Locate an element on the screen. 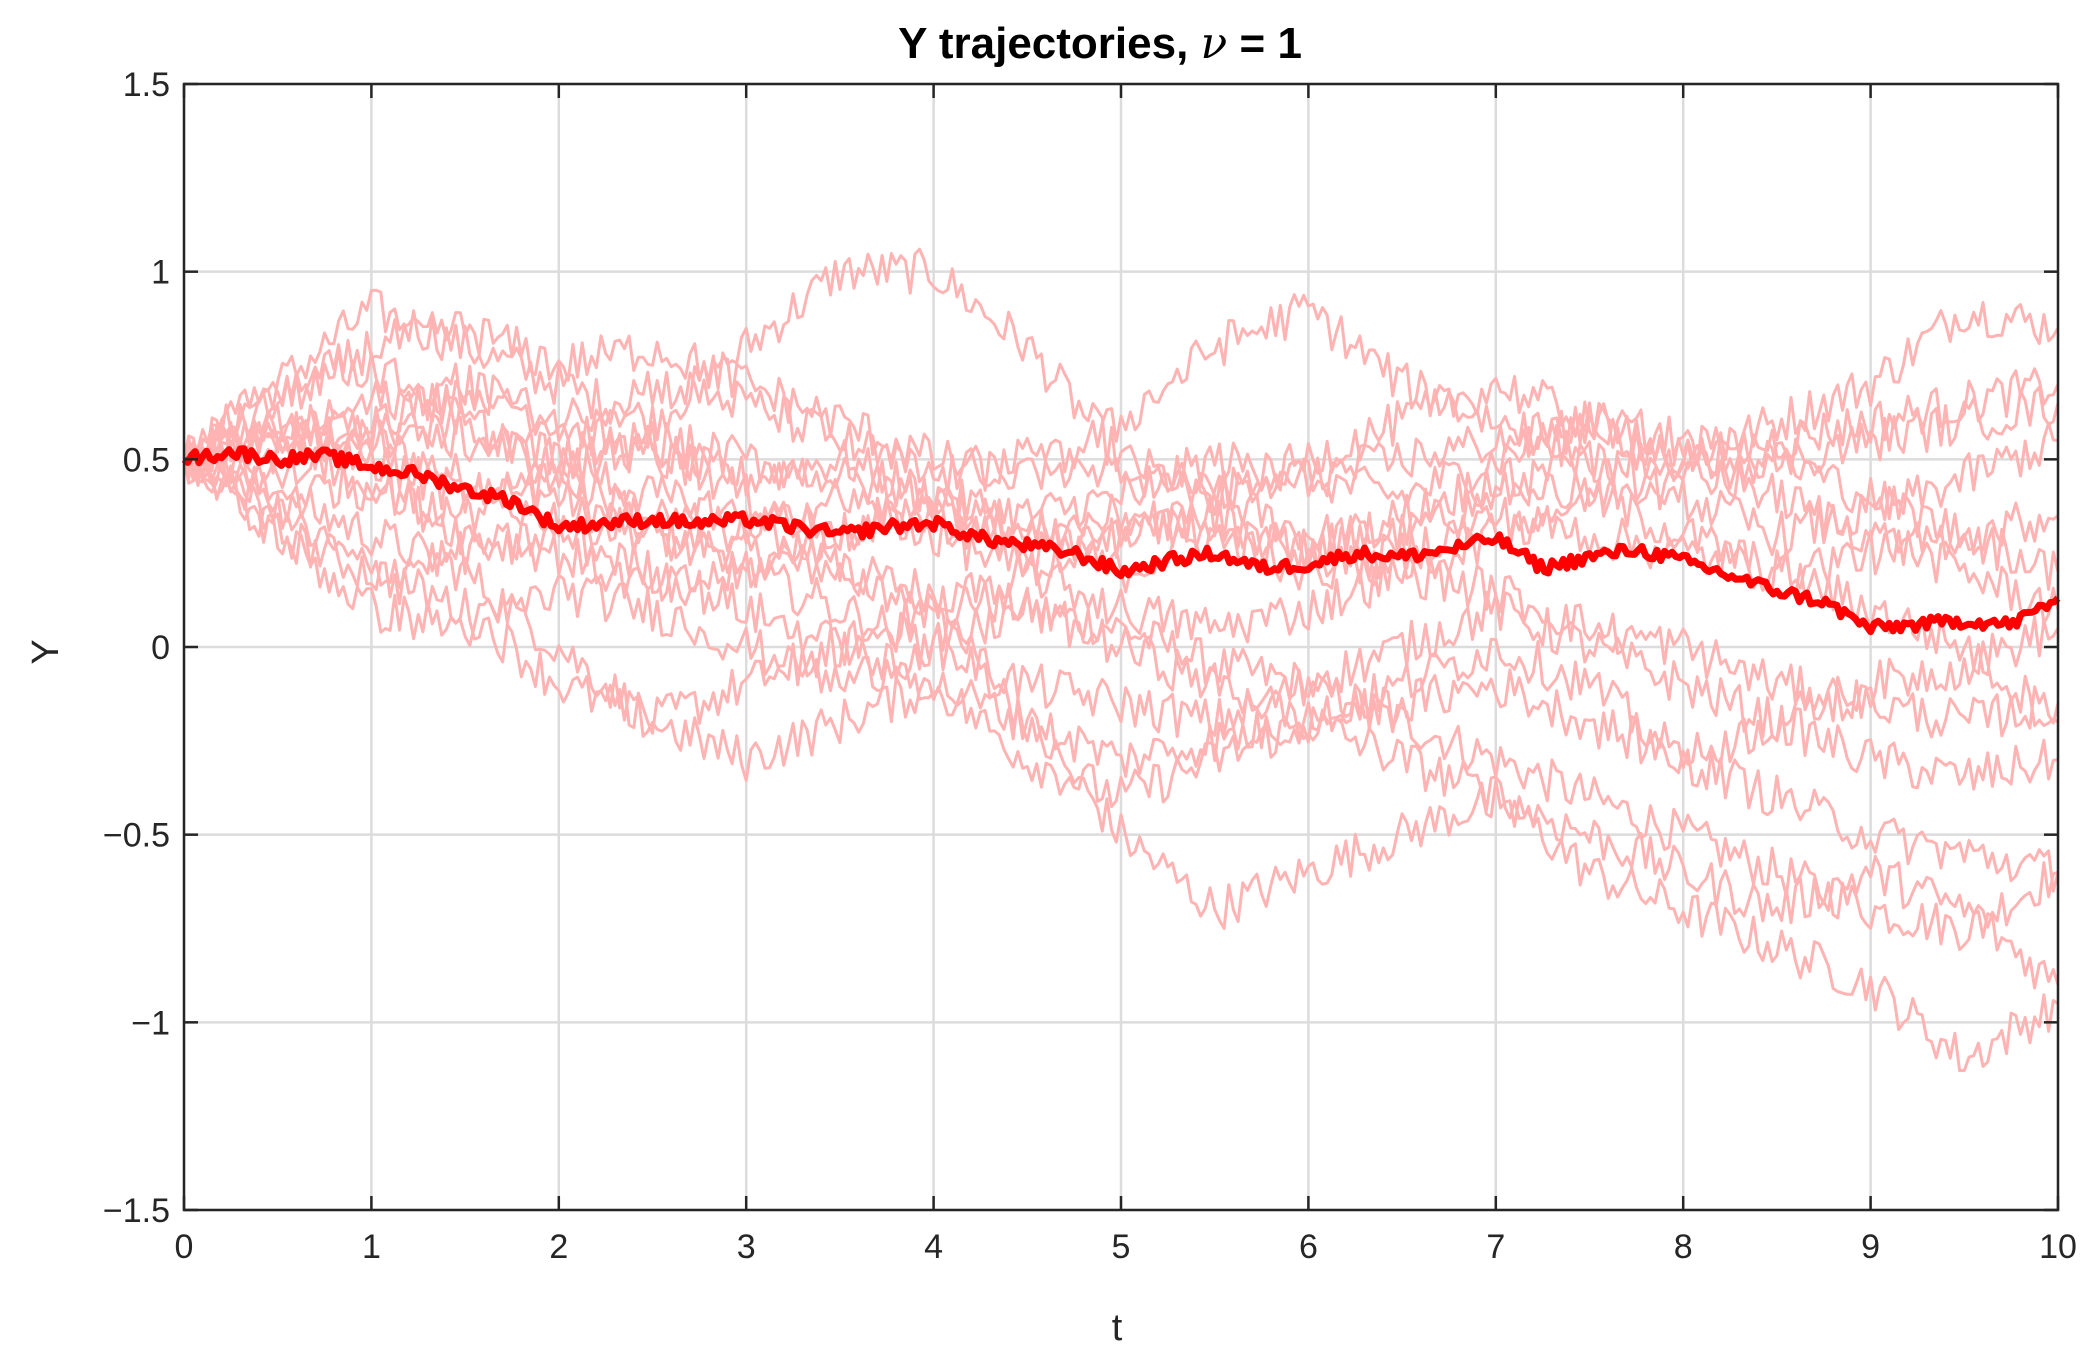  y-tick-label: 1.5 is located at coordinates (146, 85).